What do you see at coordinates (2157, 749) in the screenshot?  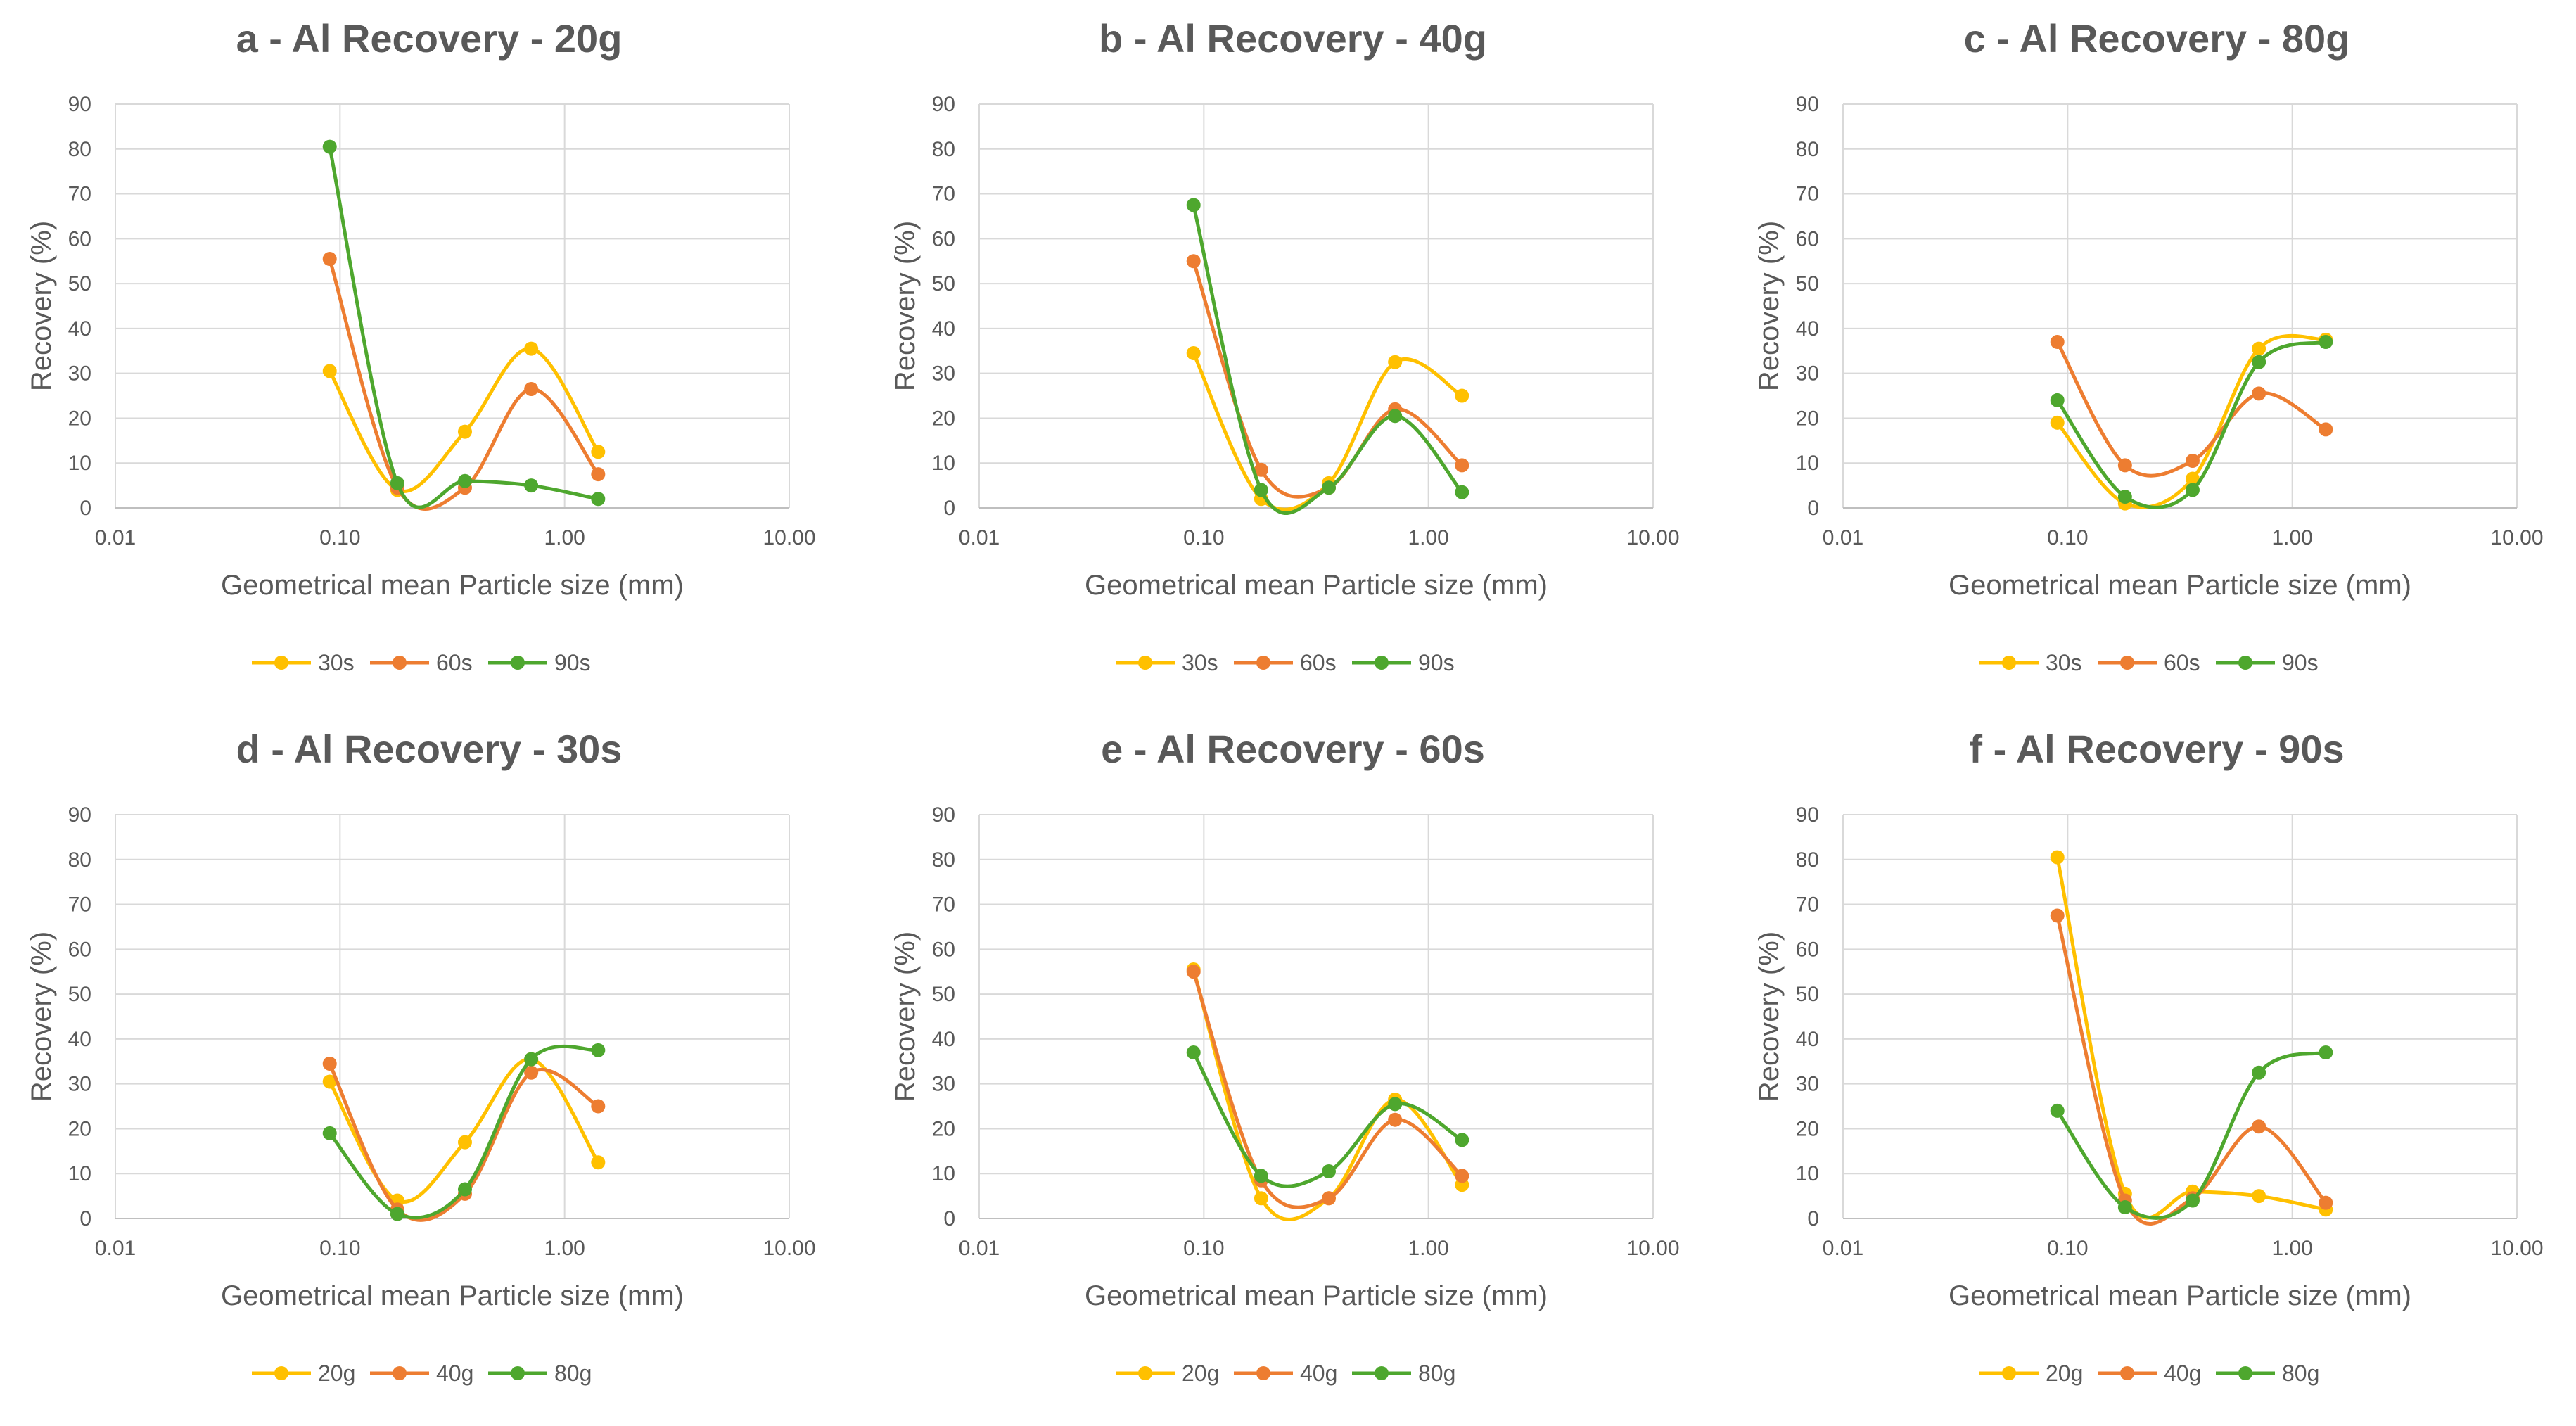 I see `chart-title: f - Al Recovery - 90s` at bounding box center [2157, 749].